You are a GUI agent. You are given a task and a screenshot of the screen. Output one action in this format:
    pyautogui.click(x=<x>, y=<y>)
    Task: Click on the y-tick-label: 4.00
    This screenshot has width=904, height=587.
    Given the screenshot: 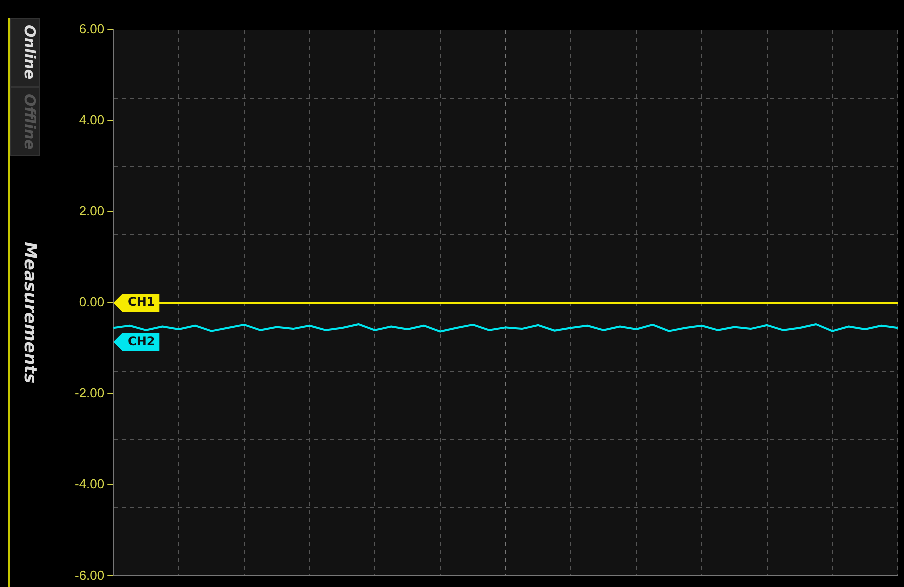 What is the action you would take?
    pyautogui.click(x=92, y=120)
    